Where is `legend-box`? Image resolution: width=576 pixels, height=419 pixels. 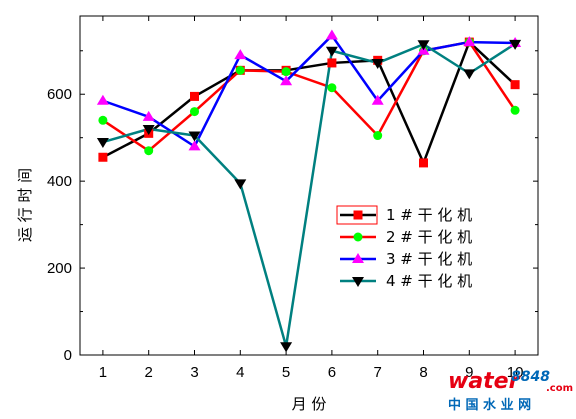
legend-box is located at coordinates (421, 247).